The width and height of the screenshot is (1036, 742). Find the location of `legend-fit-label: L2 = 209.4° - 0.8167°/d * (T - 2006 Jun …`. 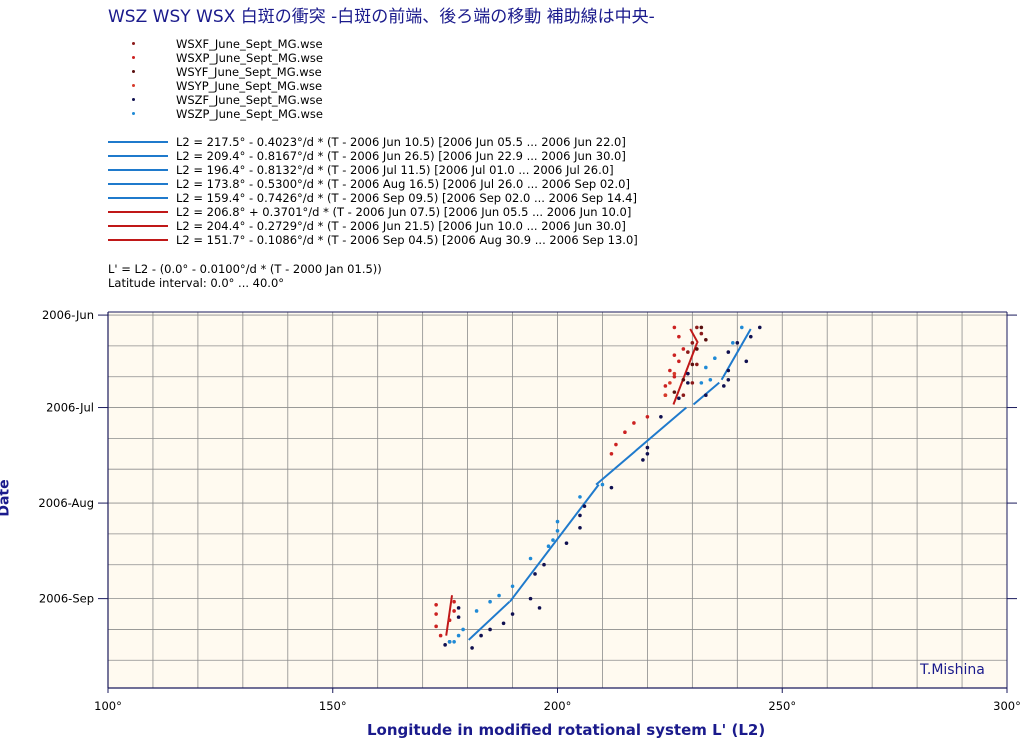

legend-fit-label: L2 = 209.4° - 0.8167°/d * (T - 2006 Jun … is located at coordinates (401, 156).